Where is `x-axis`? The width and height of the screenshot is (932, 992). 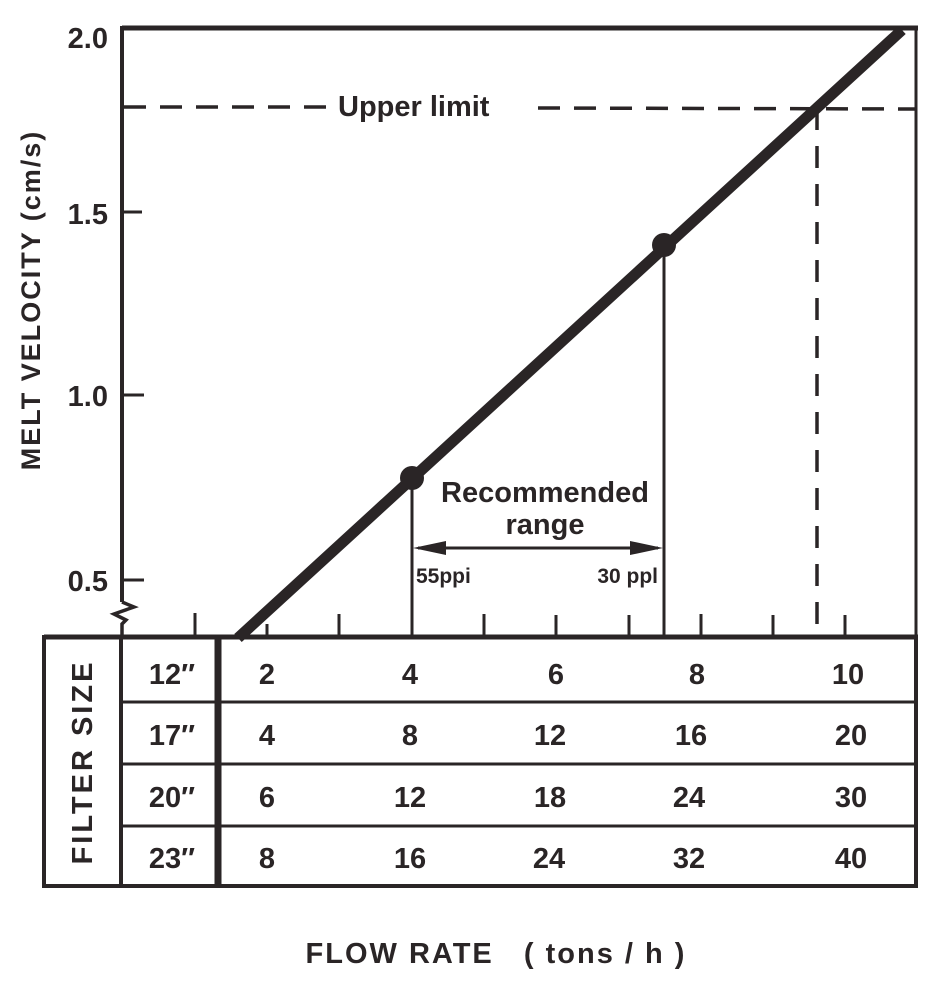 x-axis is located at coordinates (481, 626).